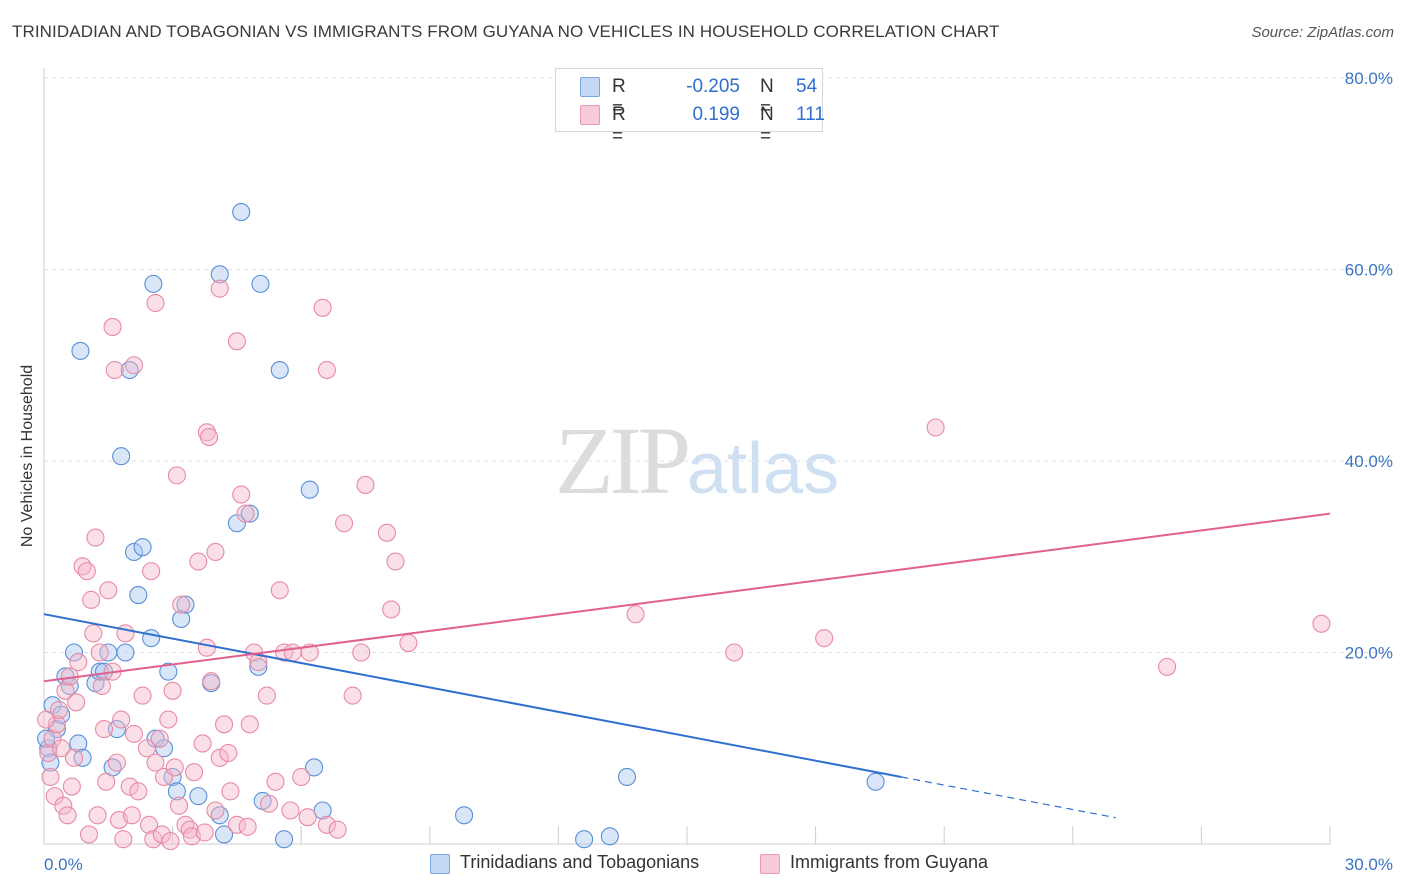 The height and width of the screenshot is (892, 1406). Describe the element at coordinates (27, 456) in the screenshot. I see `y-axis-label: No Vehicles in Household` at that location.